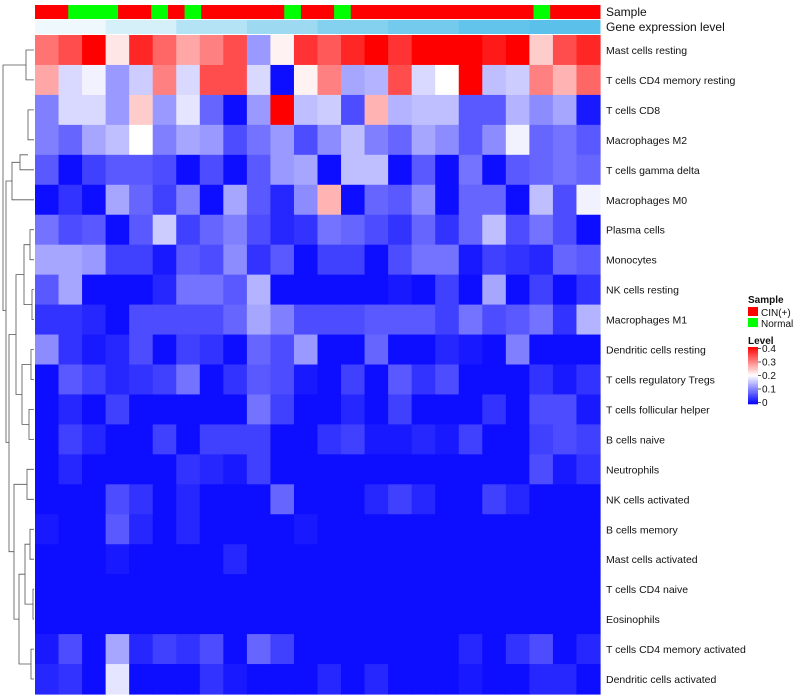 The image size is (800, 700). I want to click on legend-cin-label: CIN(+), so click(776, 313).